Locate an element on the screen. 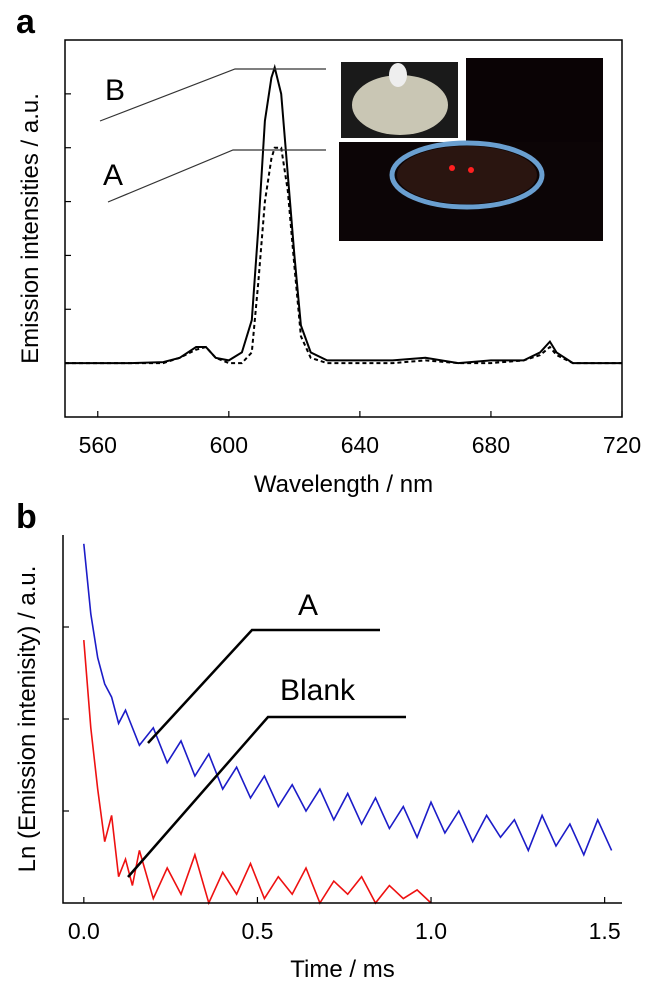 Image resolution: width=658 pixels, height=995 pixels. panel-label: b is located at coordinates (26, 517).